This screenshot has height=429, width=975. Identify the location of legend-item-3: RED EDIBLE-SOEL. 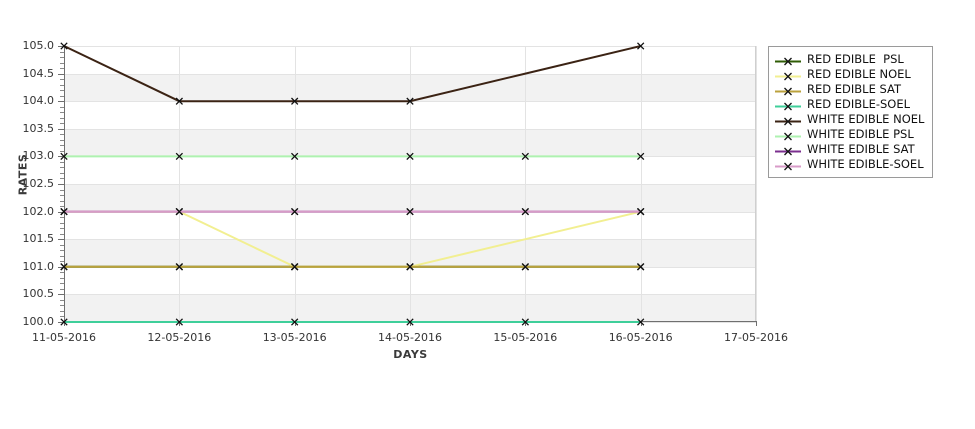
(849, 104).